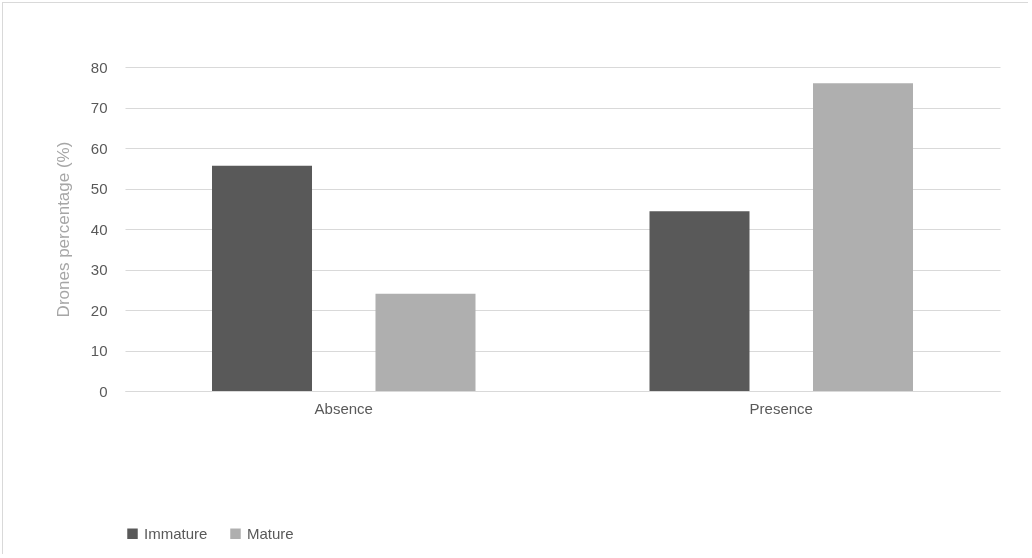 The height and width of the screenshot is (558, 1032). What do you see at coordinates (99, 310) in the screenshot?
I see `y-tick-label: 20` at bounding box center [99, 310].